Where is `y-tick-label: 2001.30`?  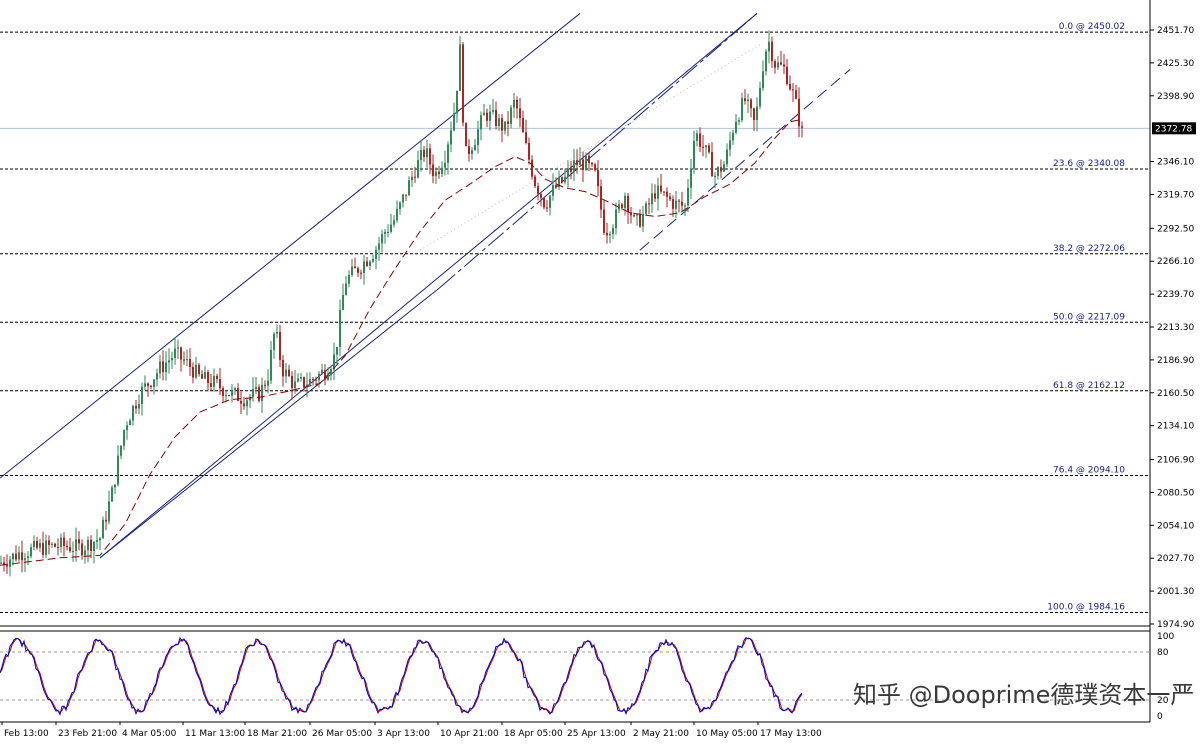
y-tick-label: 2001.30 is located at coordinates (1175, 592).